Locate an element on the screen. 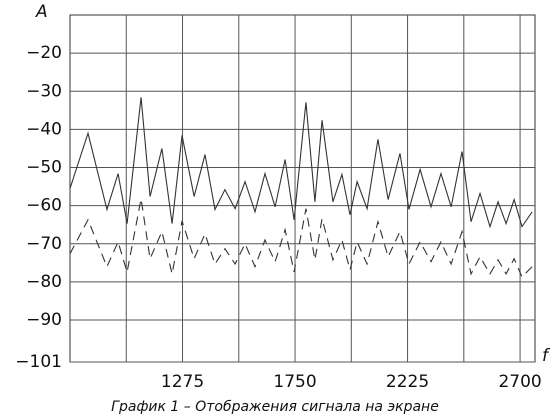 This screenshot has height=420, width=551. y-tick-label: −20 is located at coordinates (44, 53).